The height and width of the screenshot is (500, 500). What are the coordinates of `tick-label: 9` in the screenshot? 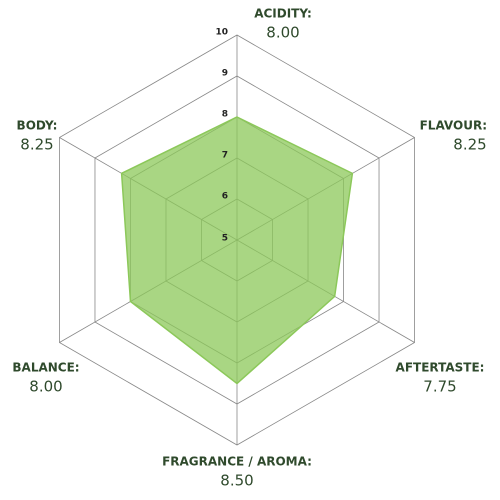 It's located at (225, 74).